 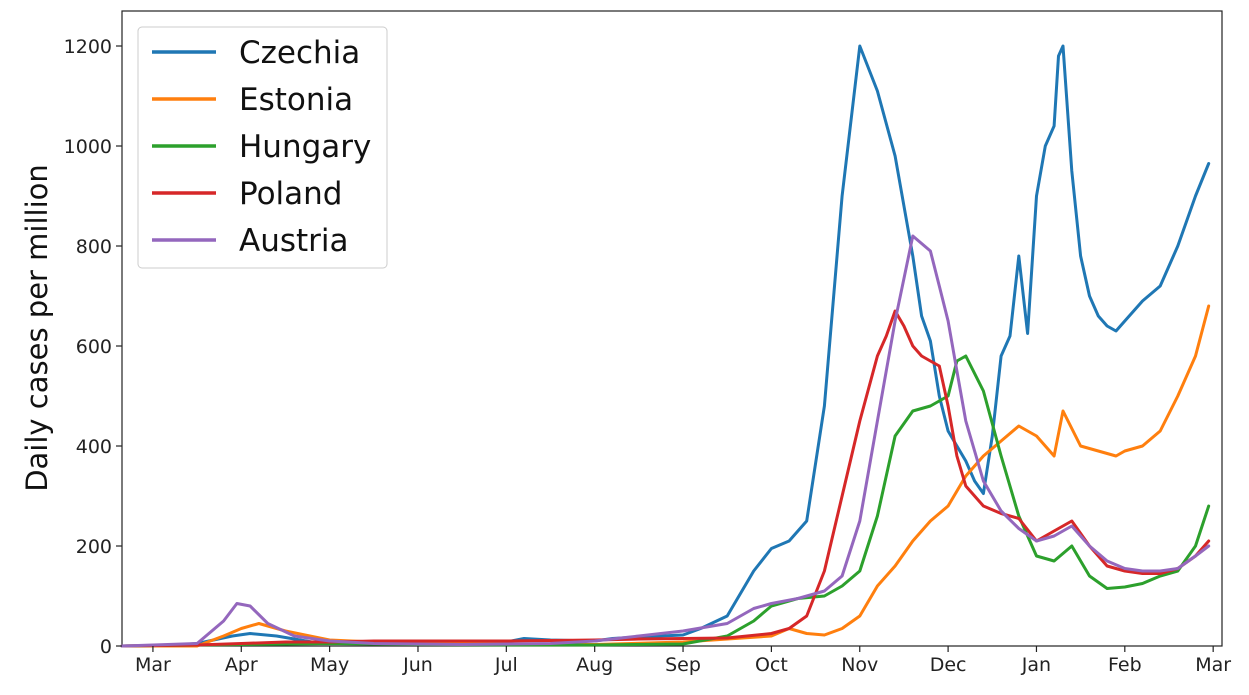 What do you see at coordinates (305, 147) in the screenshot?
I see `legend-label-hungary: Hungary` at bounding box center [305, 147].